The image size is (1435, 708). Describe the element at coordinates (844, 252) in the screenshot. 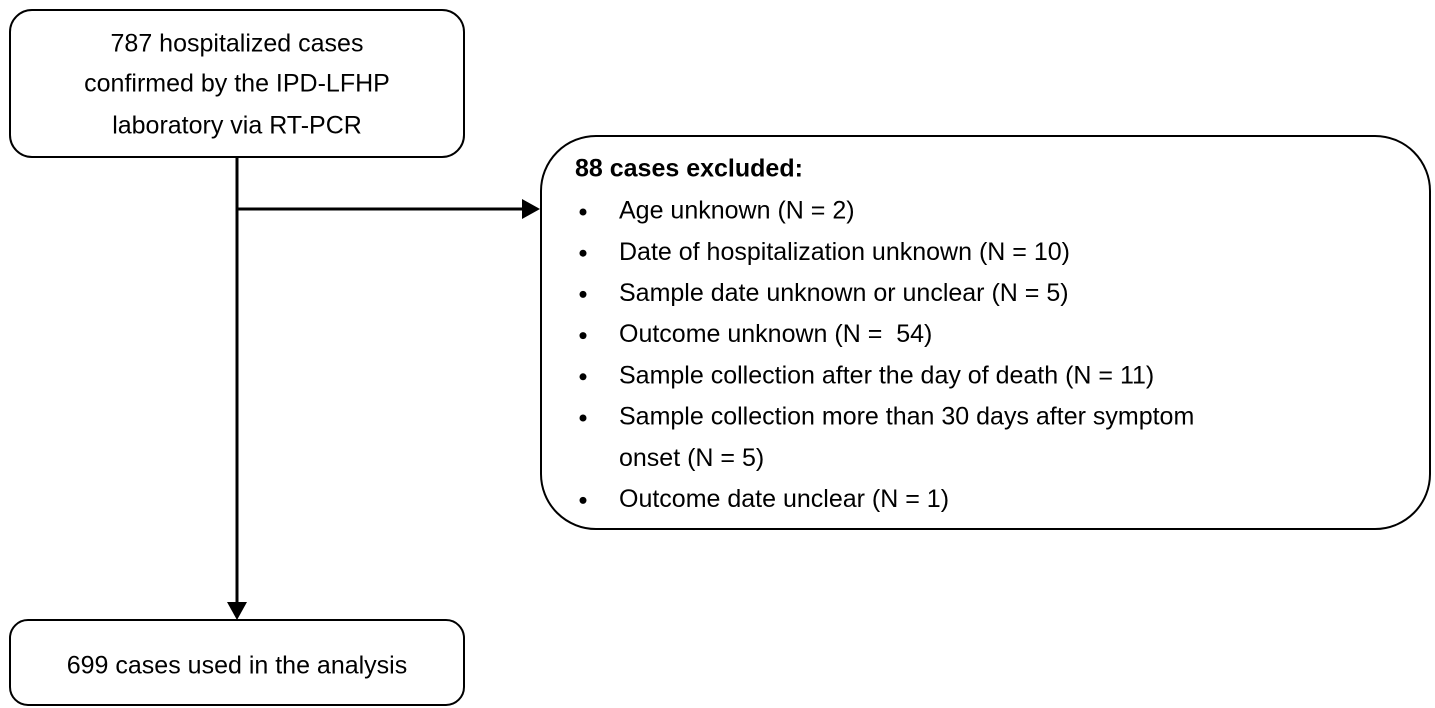

I see `exclusion-item: Date of hospitalization unknown (N = 10)` at that location.